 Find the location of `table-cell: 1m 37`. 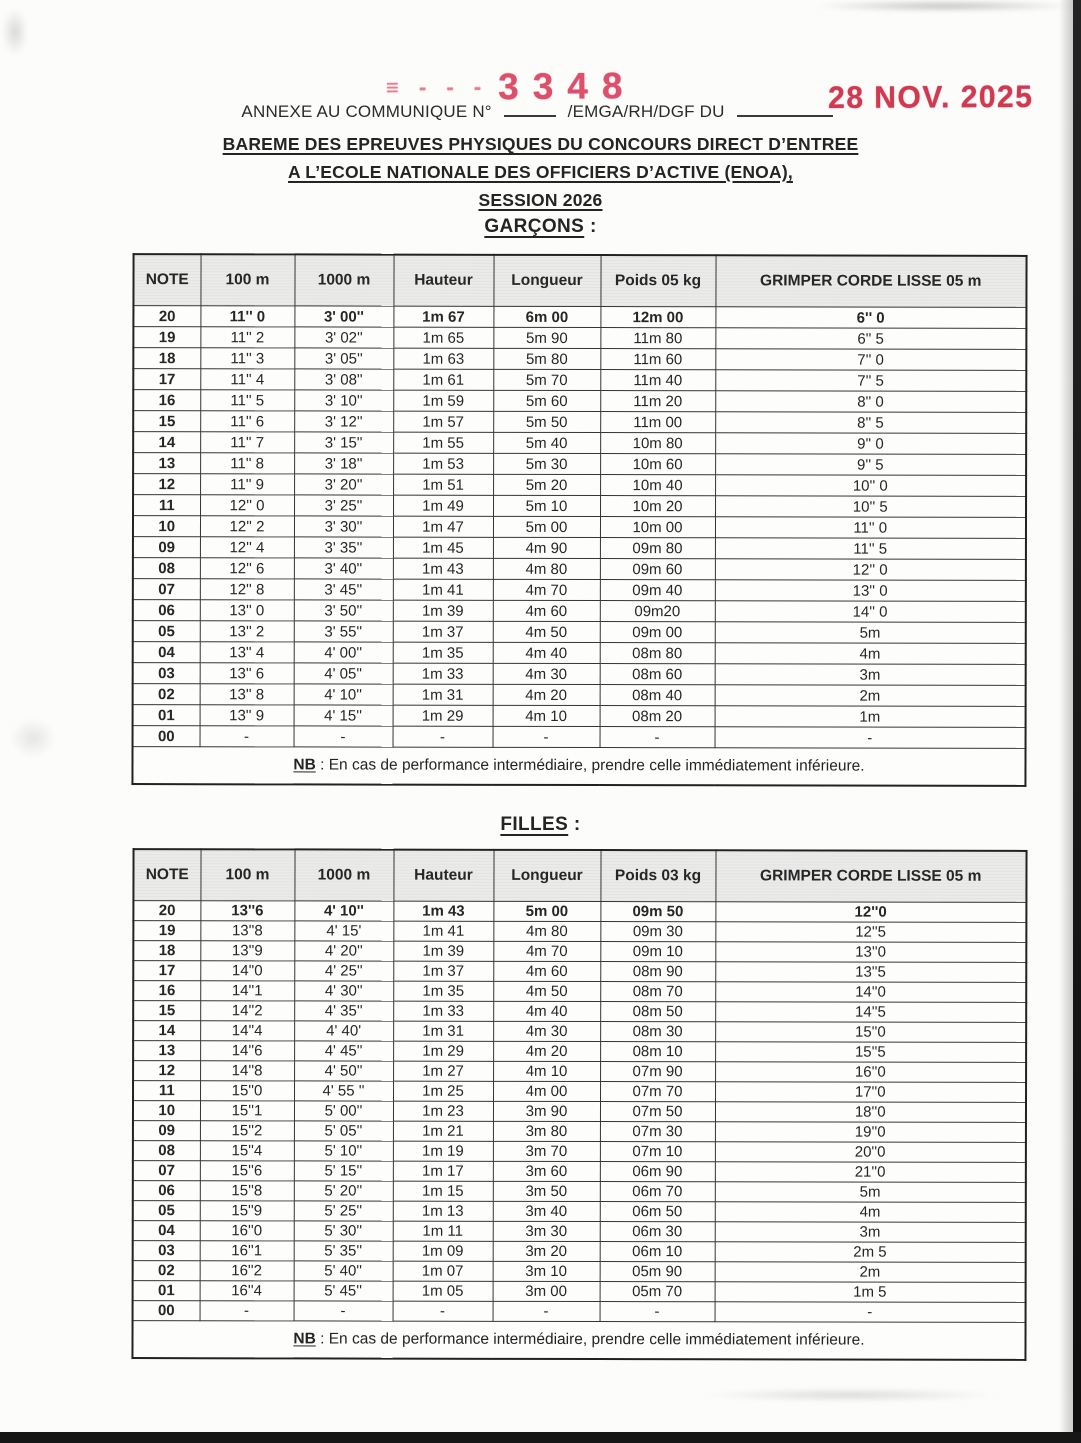

table-cell: 1m 37 is located at coordinates (443, 971).